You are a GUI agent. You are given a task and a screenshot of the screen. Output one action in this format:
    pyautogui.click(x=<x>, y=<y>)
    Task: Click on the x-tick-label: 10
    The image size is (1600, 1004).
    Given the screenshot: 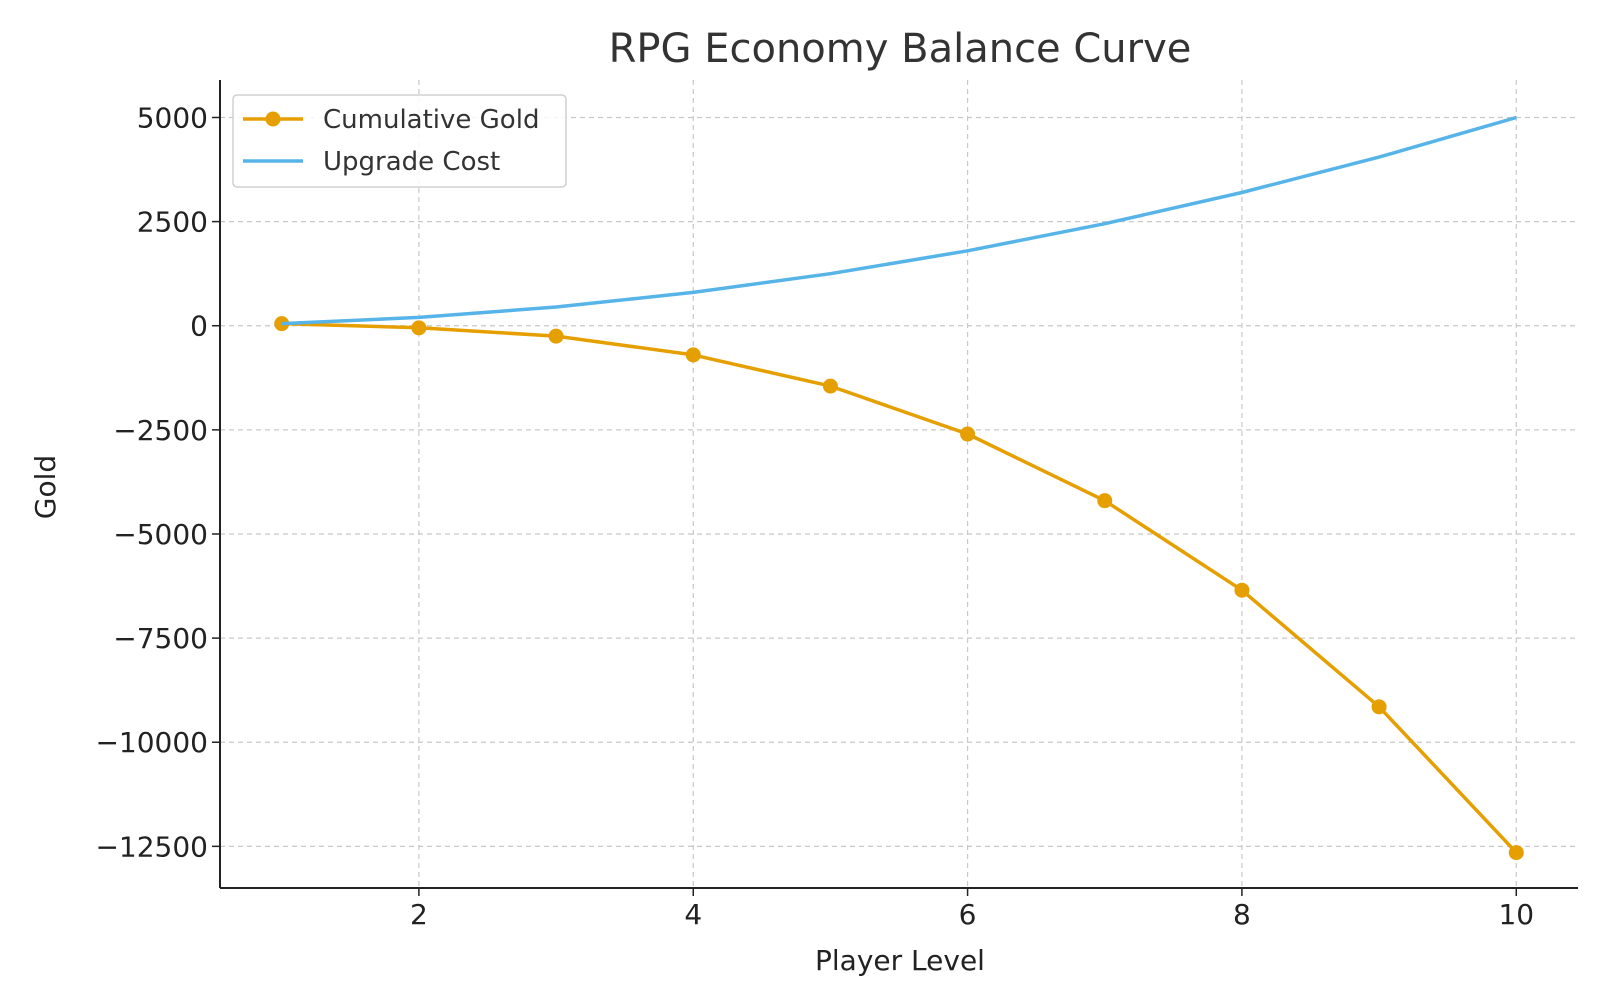 What is the action you would take?
    pyautogui.click(x=1516, y=914)
    